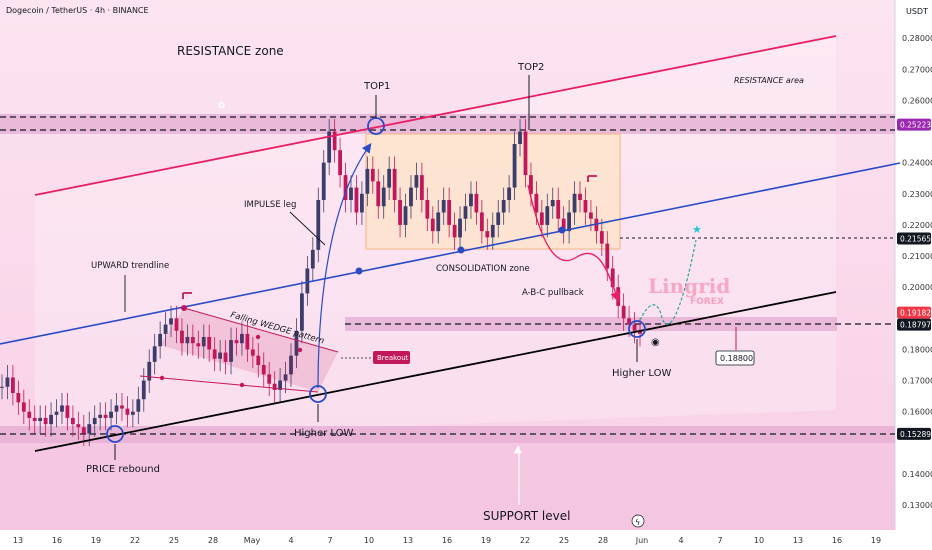 The image size is (932, 550). What do you see at coordinates (123, 469) in the screenshot?
I see `price-rebound-label: PRICE rebound` at bounding box center [123, 469].